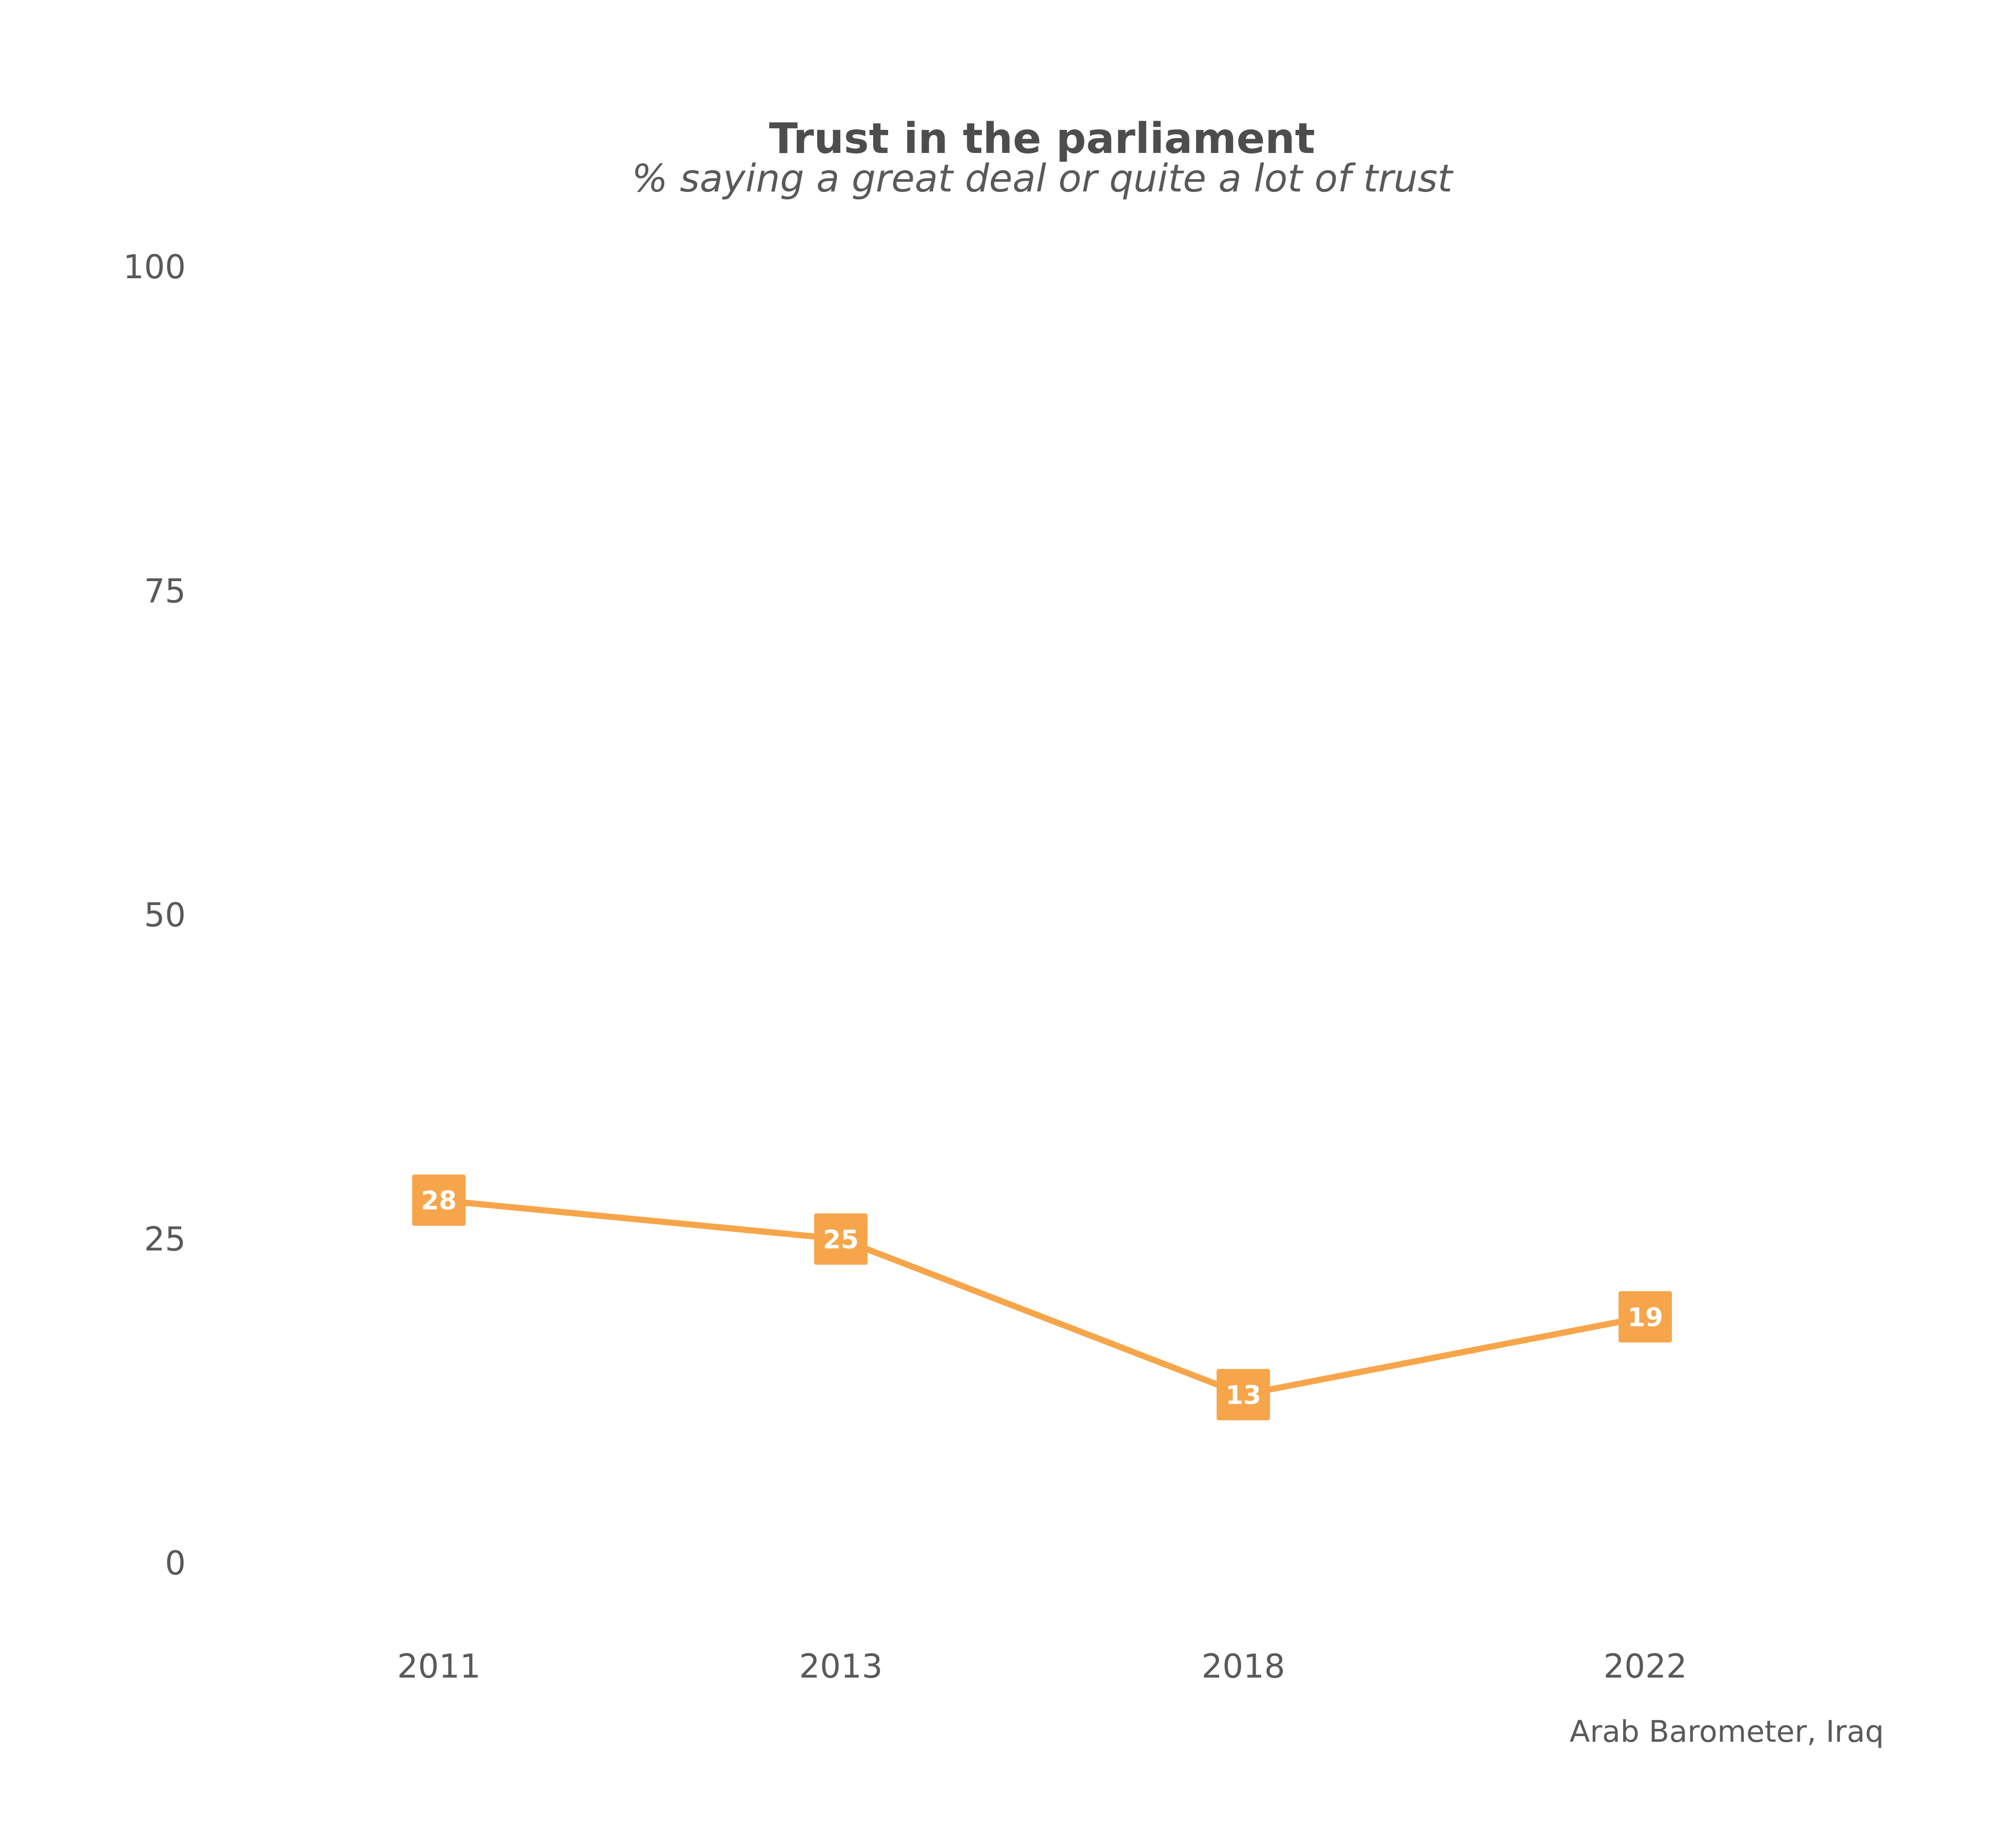 Image resolution: width=2002 pixels, height=1848 pixels. Describe the element at coordinates (175, 1564) in the screenshot. I see `y-tick-label: 0` at that location.